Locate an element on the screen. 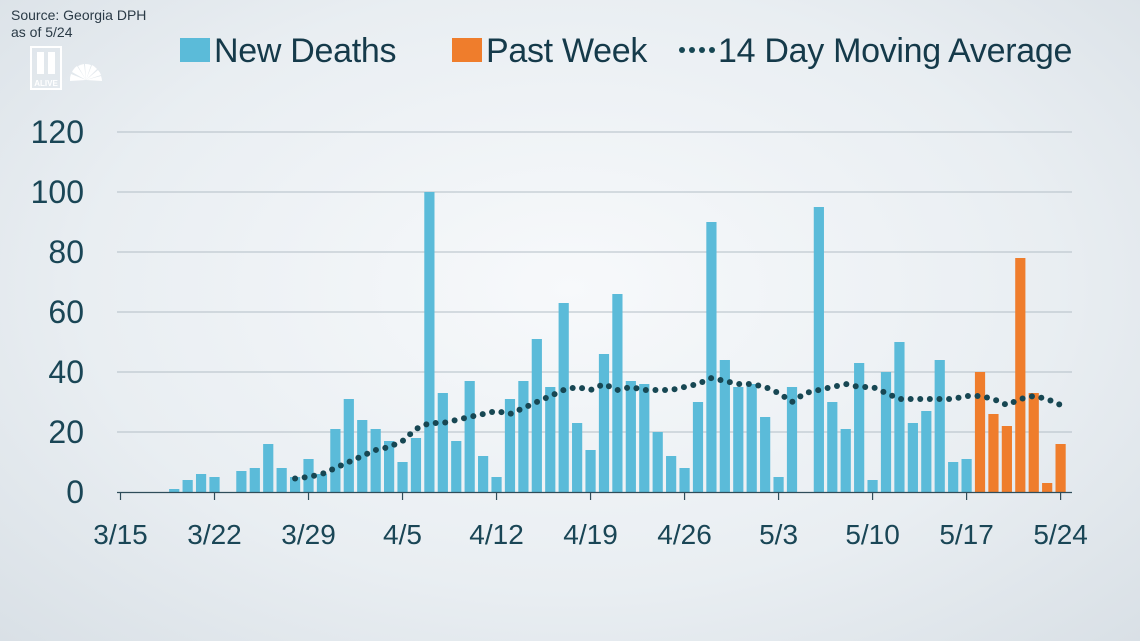 The height and width of the screenshot is (641, 1140). x-tick-label: 4/5 is located at coordinates (402, 534).